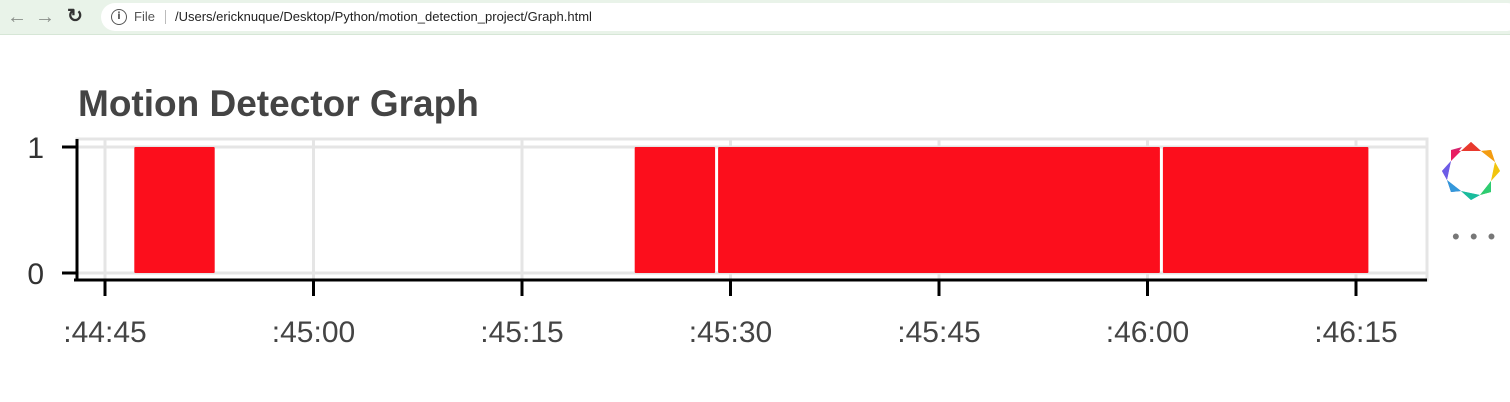  What do you see at coordinates (1147, 332) in the screenshot?
I see `x-tick-label: :46:00` at bounding box center [1147, 332].